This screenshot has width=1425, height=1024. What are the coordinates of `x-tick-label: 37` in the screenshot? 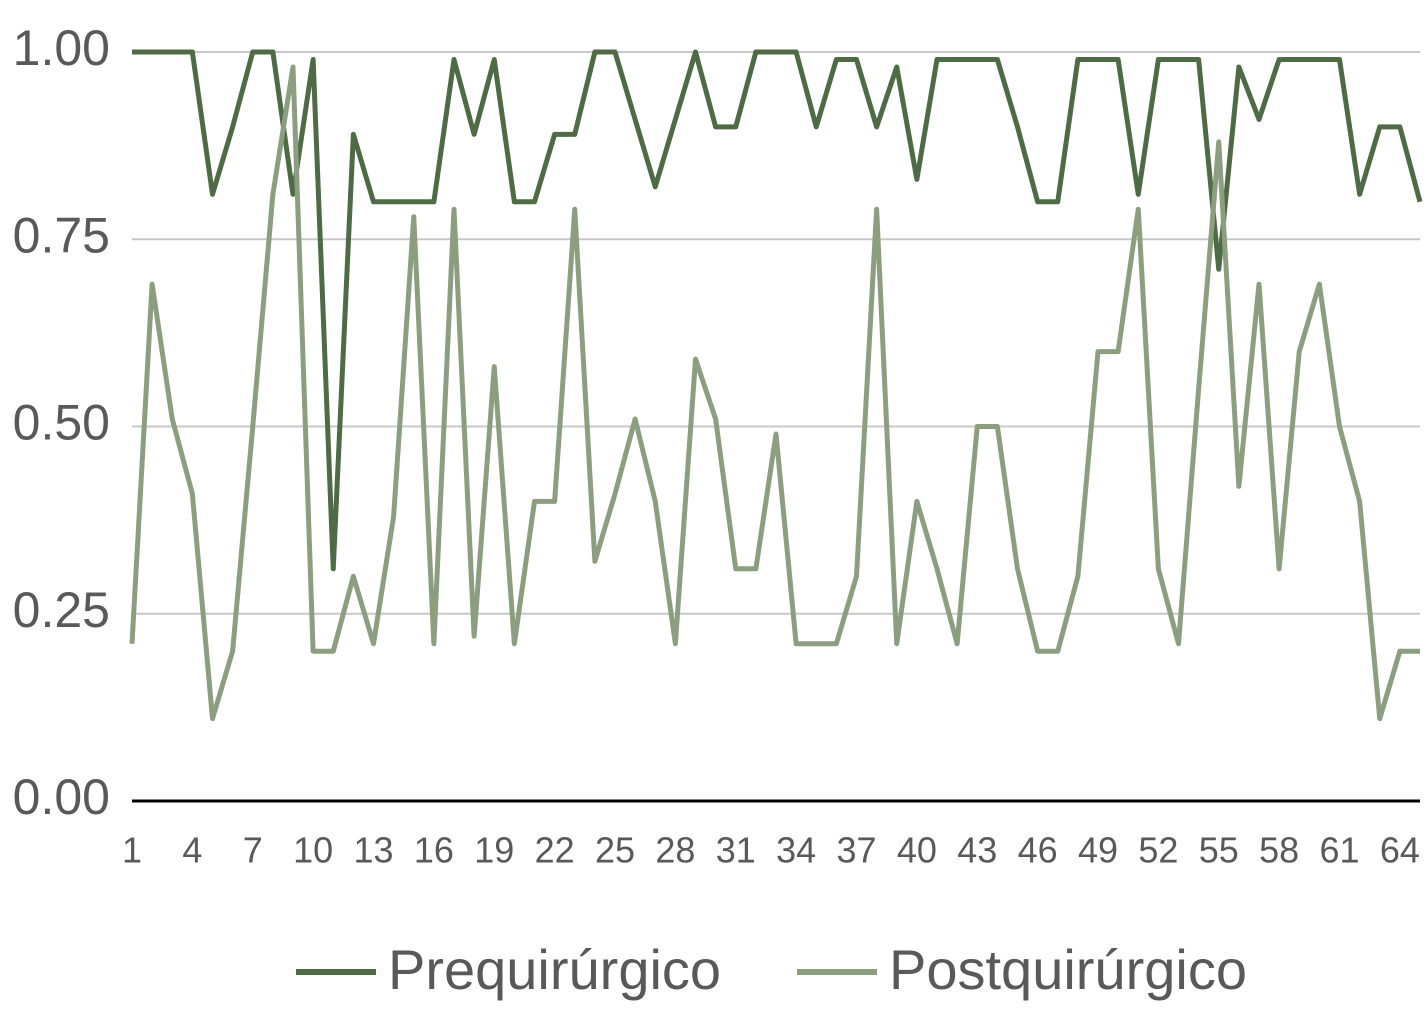 It's located at (856, 850).